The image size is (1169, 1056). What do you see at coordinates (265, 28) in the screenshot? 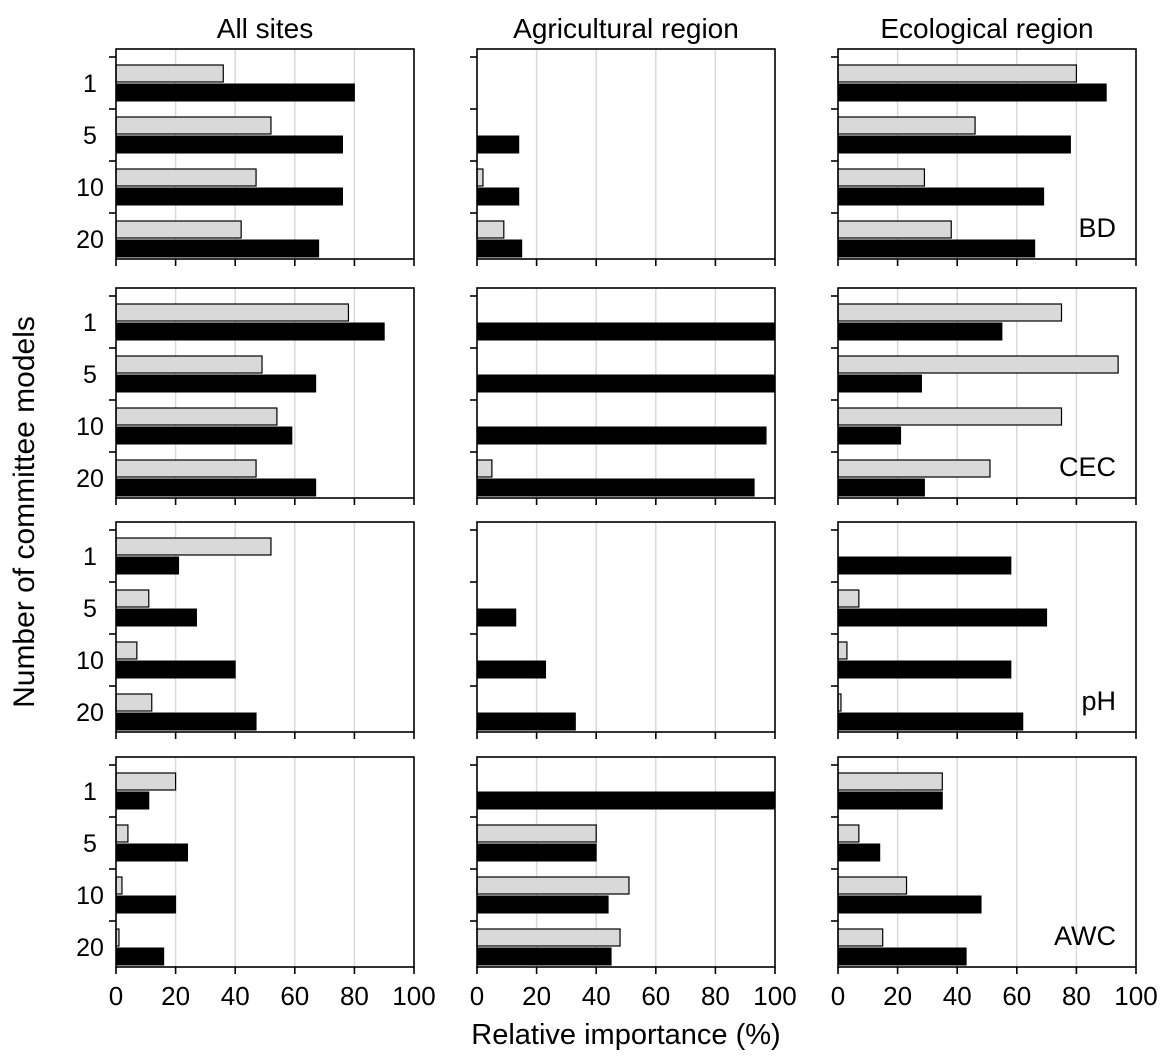
I see `column-title-all-sites: All sites` at bounding box center [265, 28].